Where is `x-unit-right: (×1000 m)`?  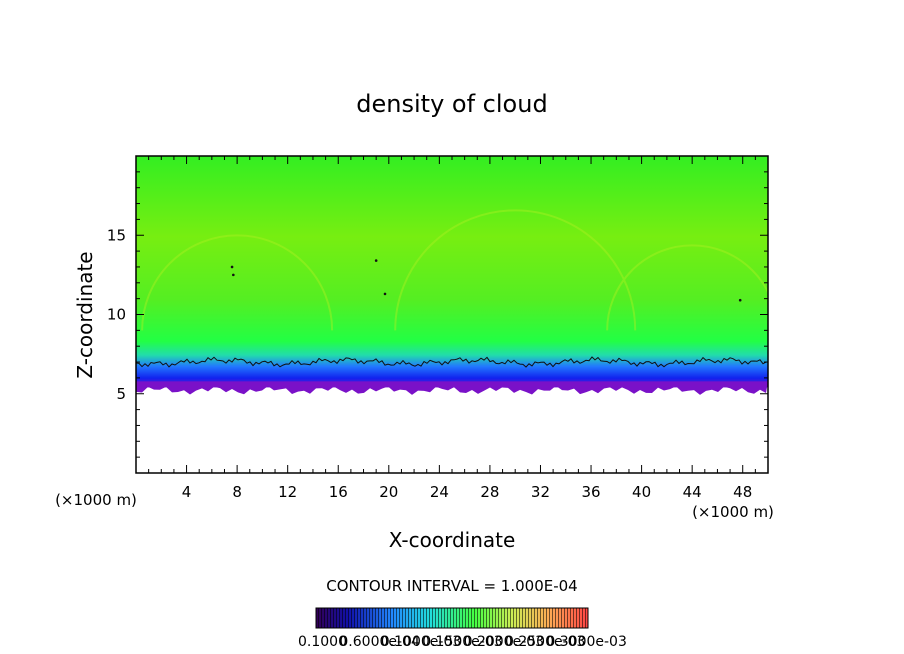 x-unit-right: (×1000 m) is located at coordinates (733, 512).